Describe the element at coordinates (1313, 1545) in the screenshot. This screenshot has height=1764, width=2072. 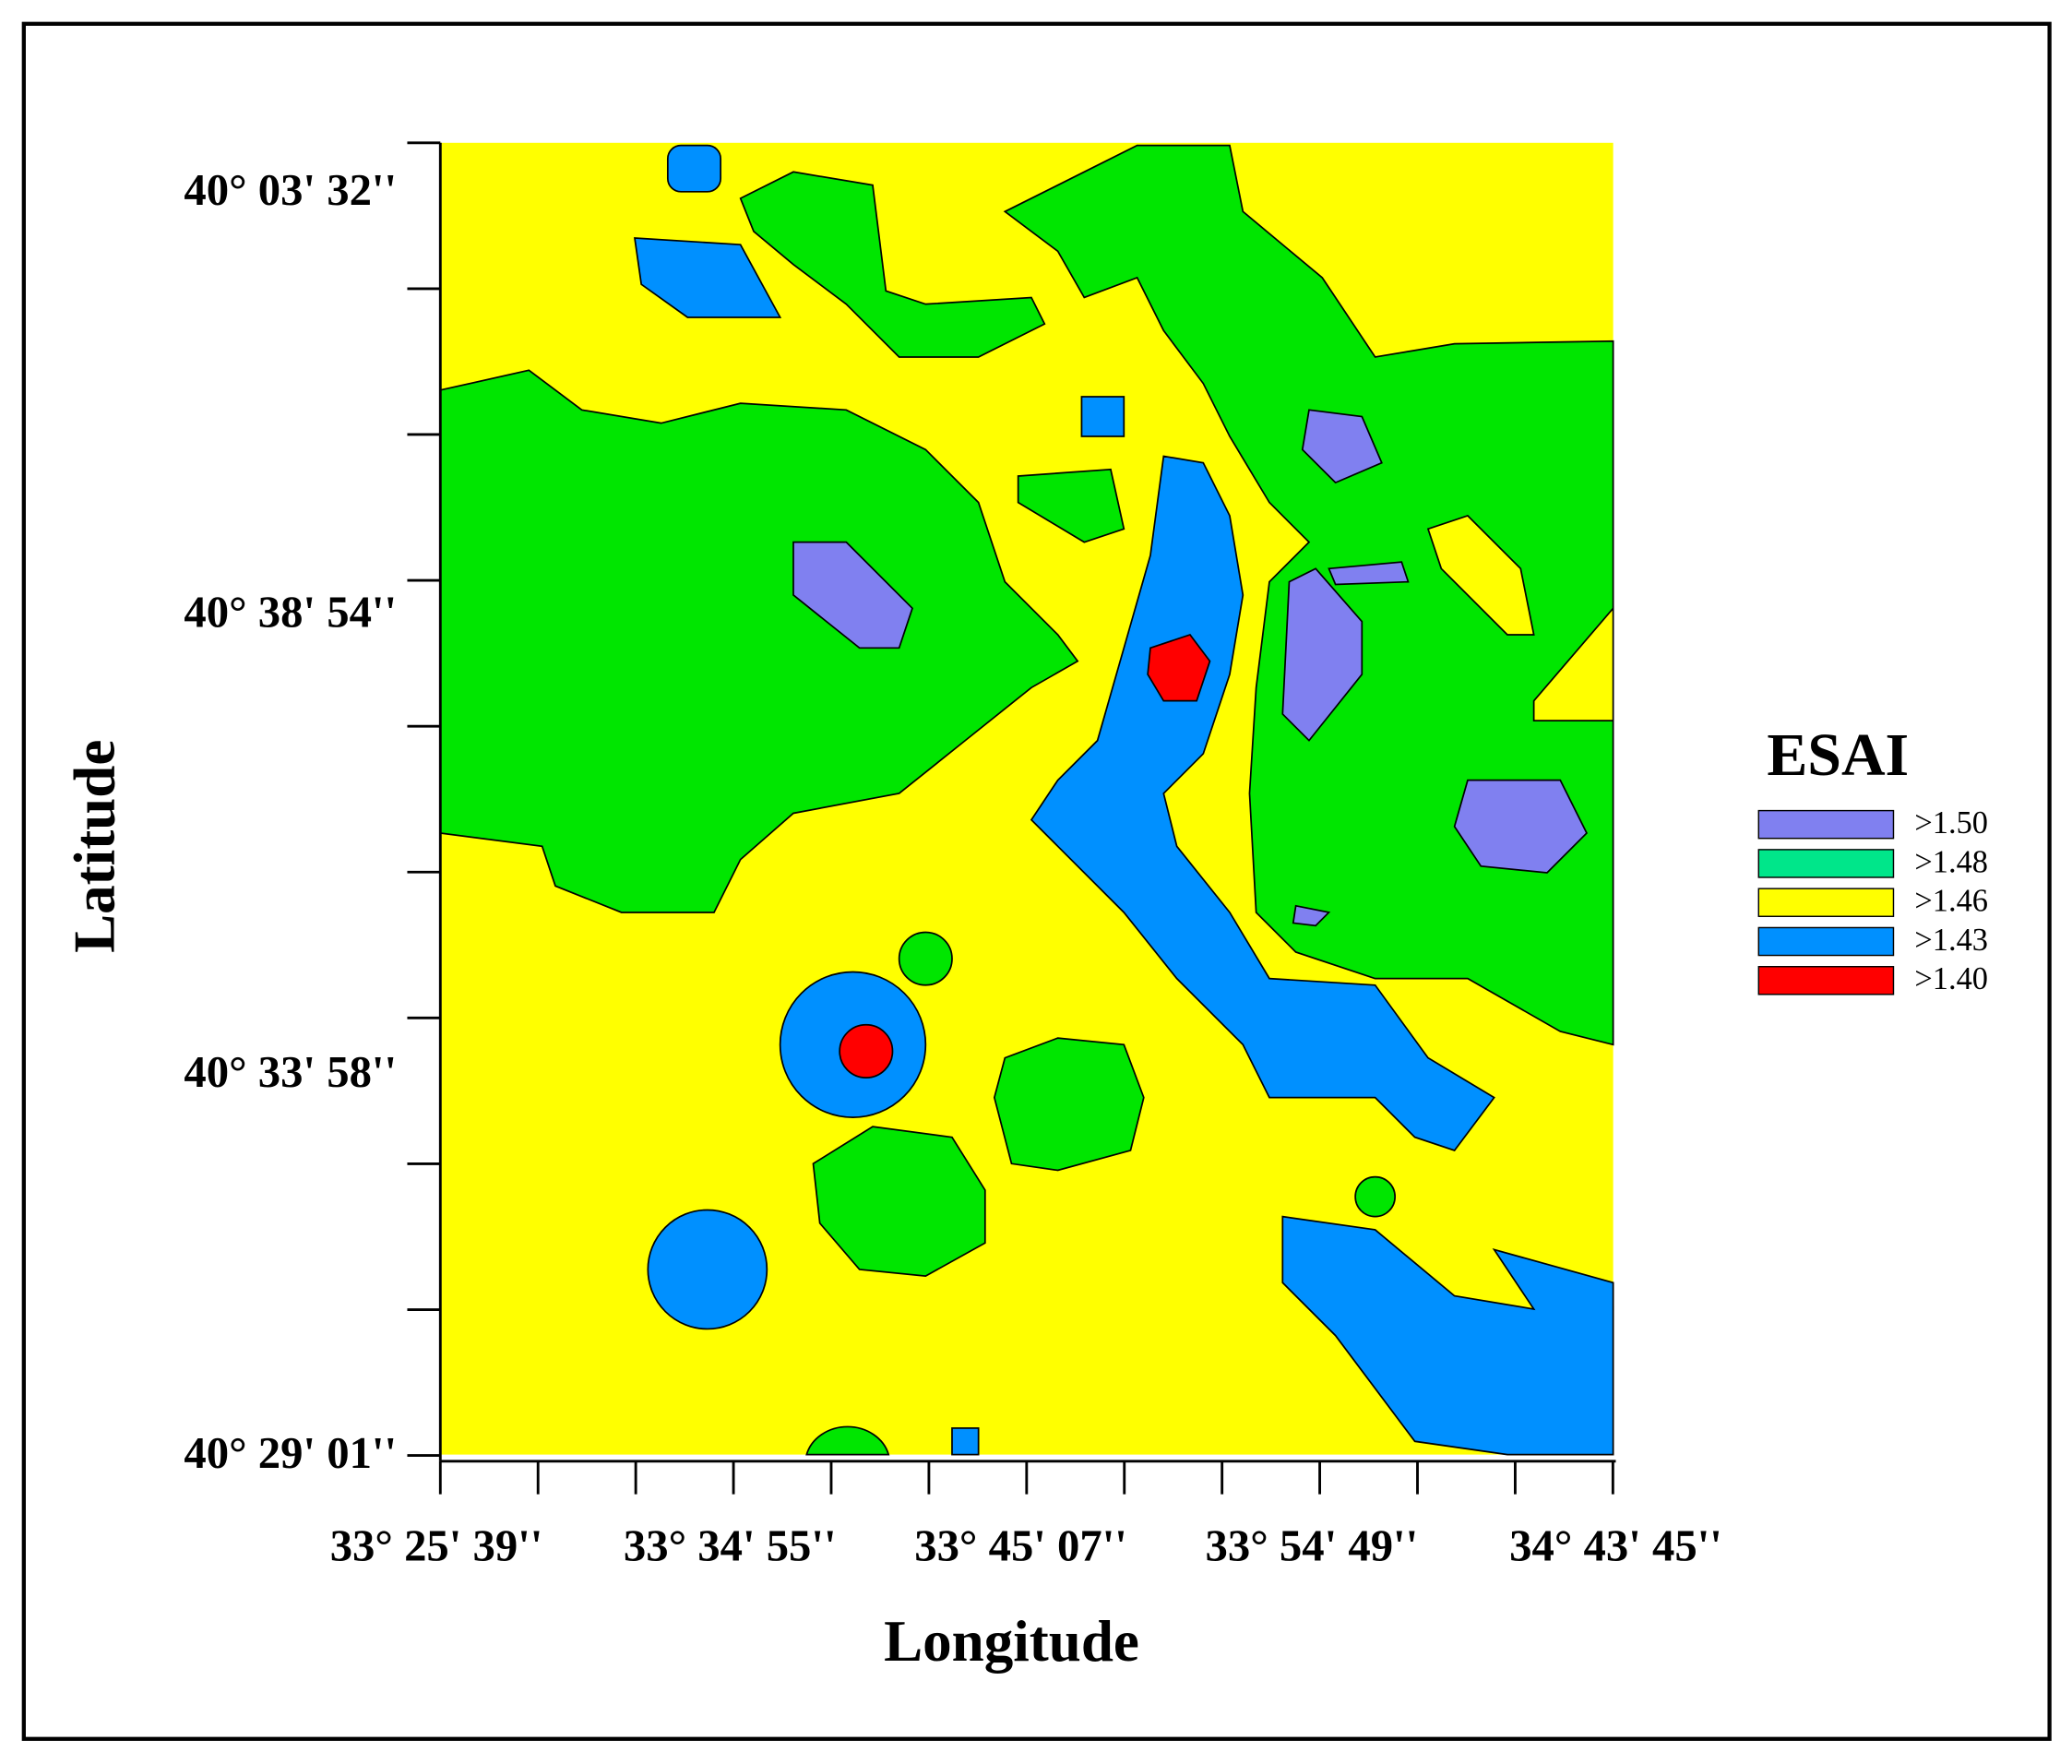
I see `x-tick-label: 33° 54' 49''` at that location.